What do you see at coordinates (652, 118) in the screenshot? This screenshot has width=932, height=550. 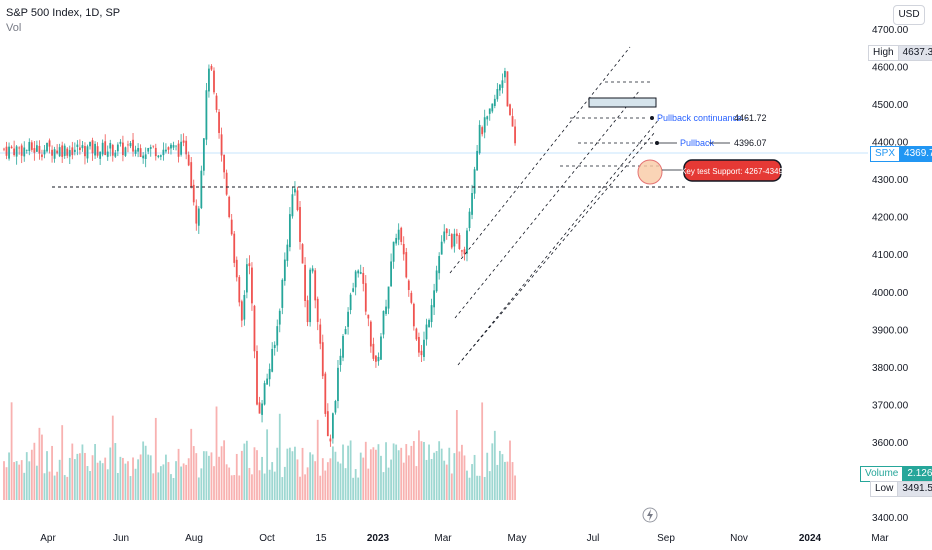 I see `pullback-continuance-dot` at bounding box center [652, 118].